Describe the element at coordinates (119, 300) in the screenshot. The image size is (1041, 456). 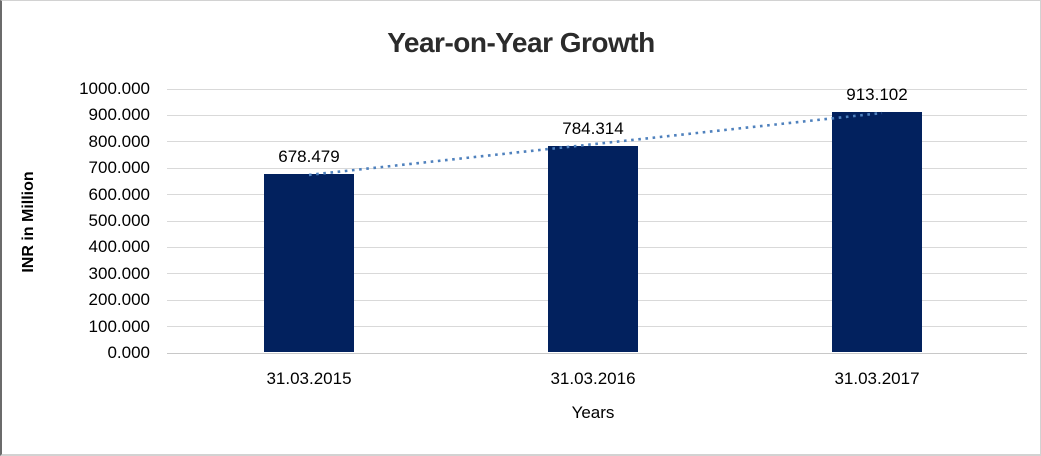
I see `y-tick-label: 200.000` at that location.